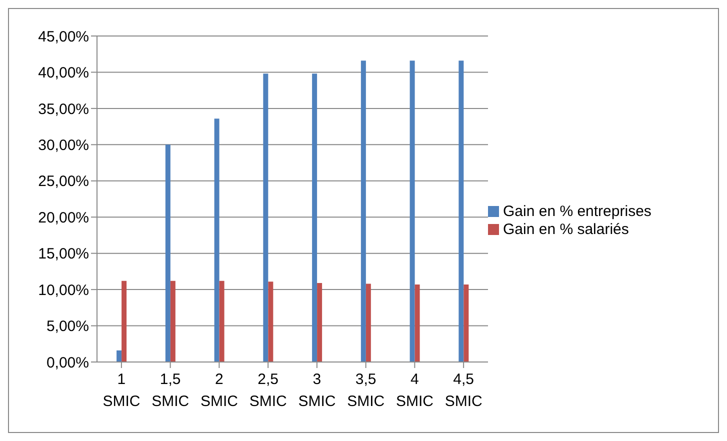 The height and width of the screenshot is (441, 727). What do you see at coordinates (63, 217) in the screenshot?
I see `y-tick-label: 20,00%` at bounding box center [63, 217].